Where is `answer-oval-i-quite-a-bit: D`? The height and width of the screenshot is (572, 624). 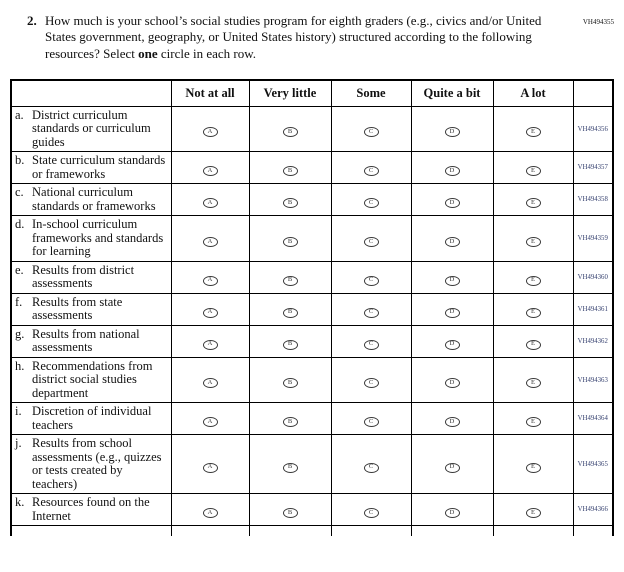
answer-oval-i-quite-a-bit: D is located at coordinates (452, 422).